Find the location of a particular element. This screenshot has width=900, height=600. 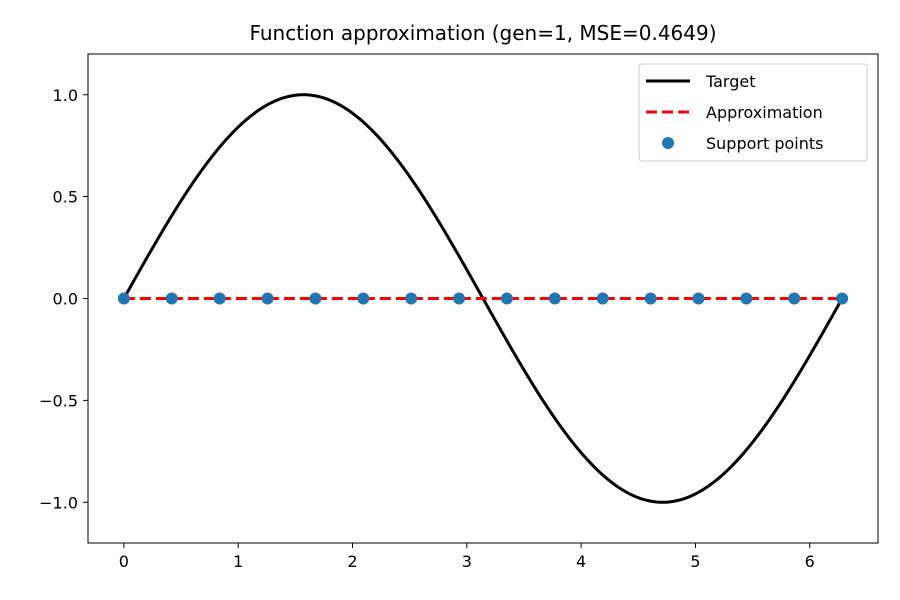

legend-support-points-label: Support points is located at coordinates (764, 143).